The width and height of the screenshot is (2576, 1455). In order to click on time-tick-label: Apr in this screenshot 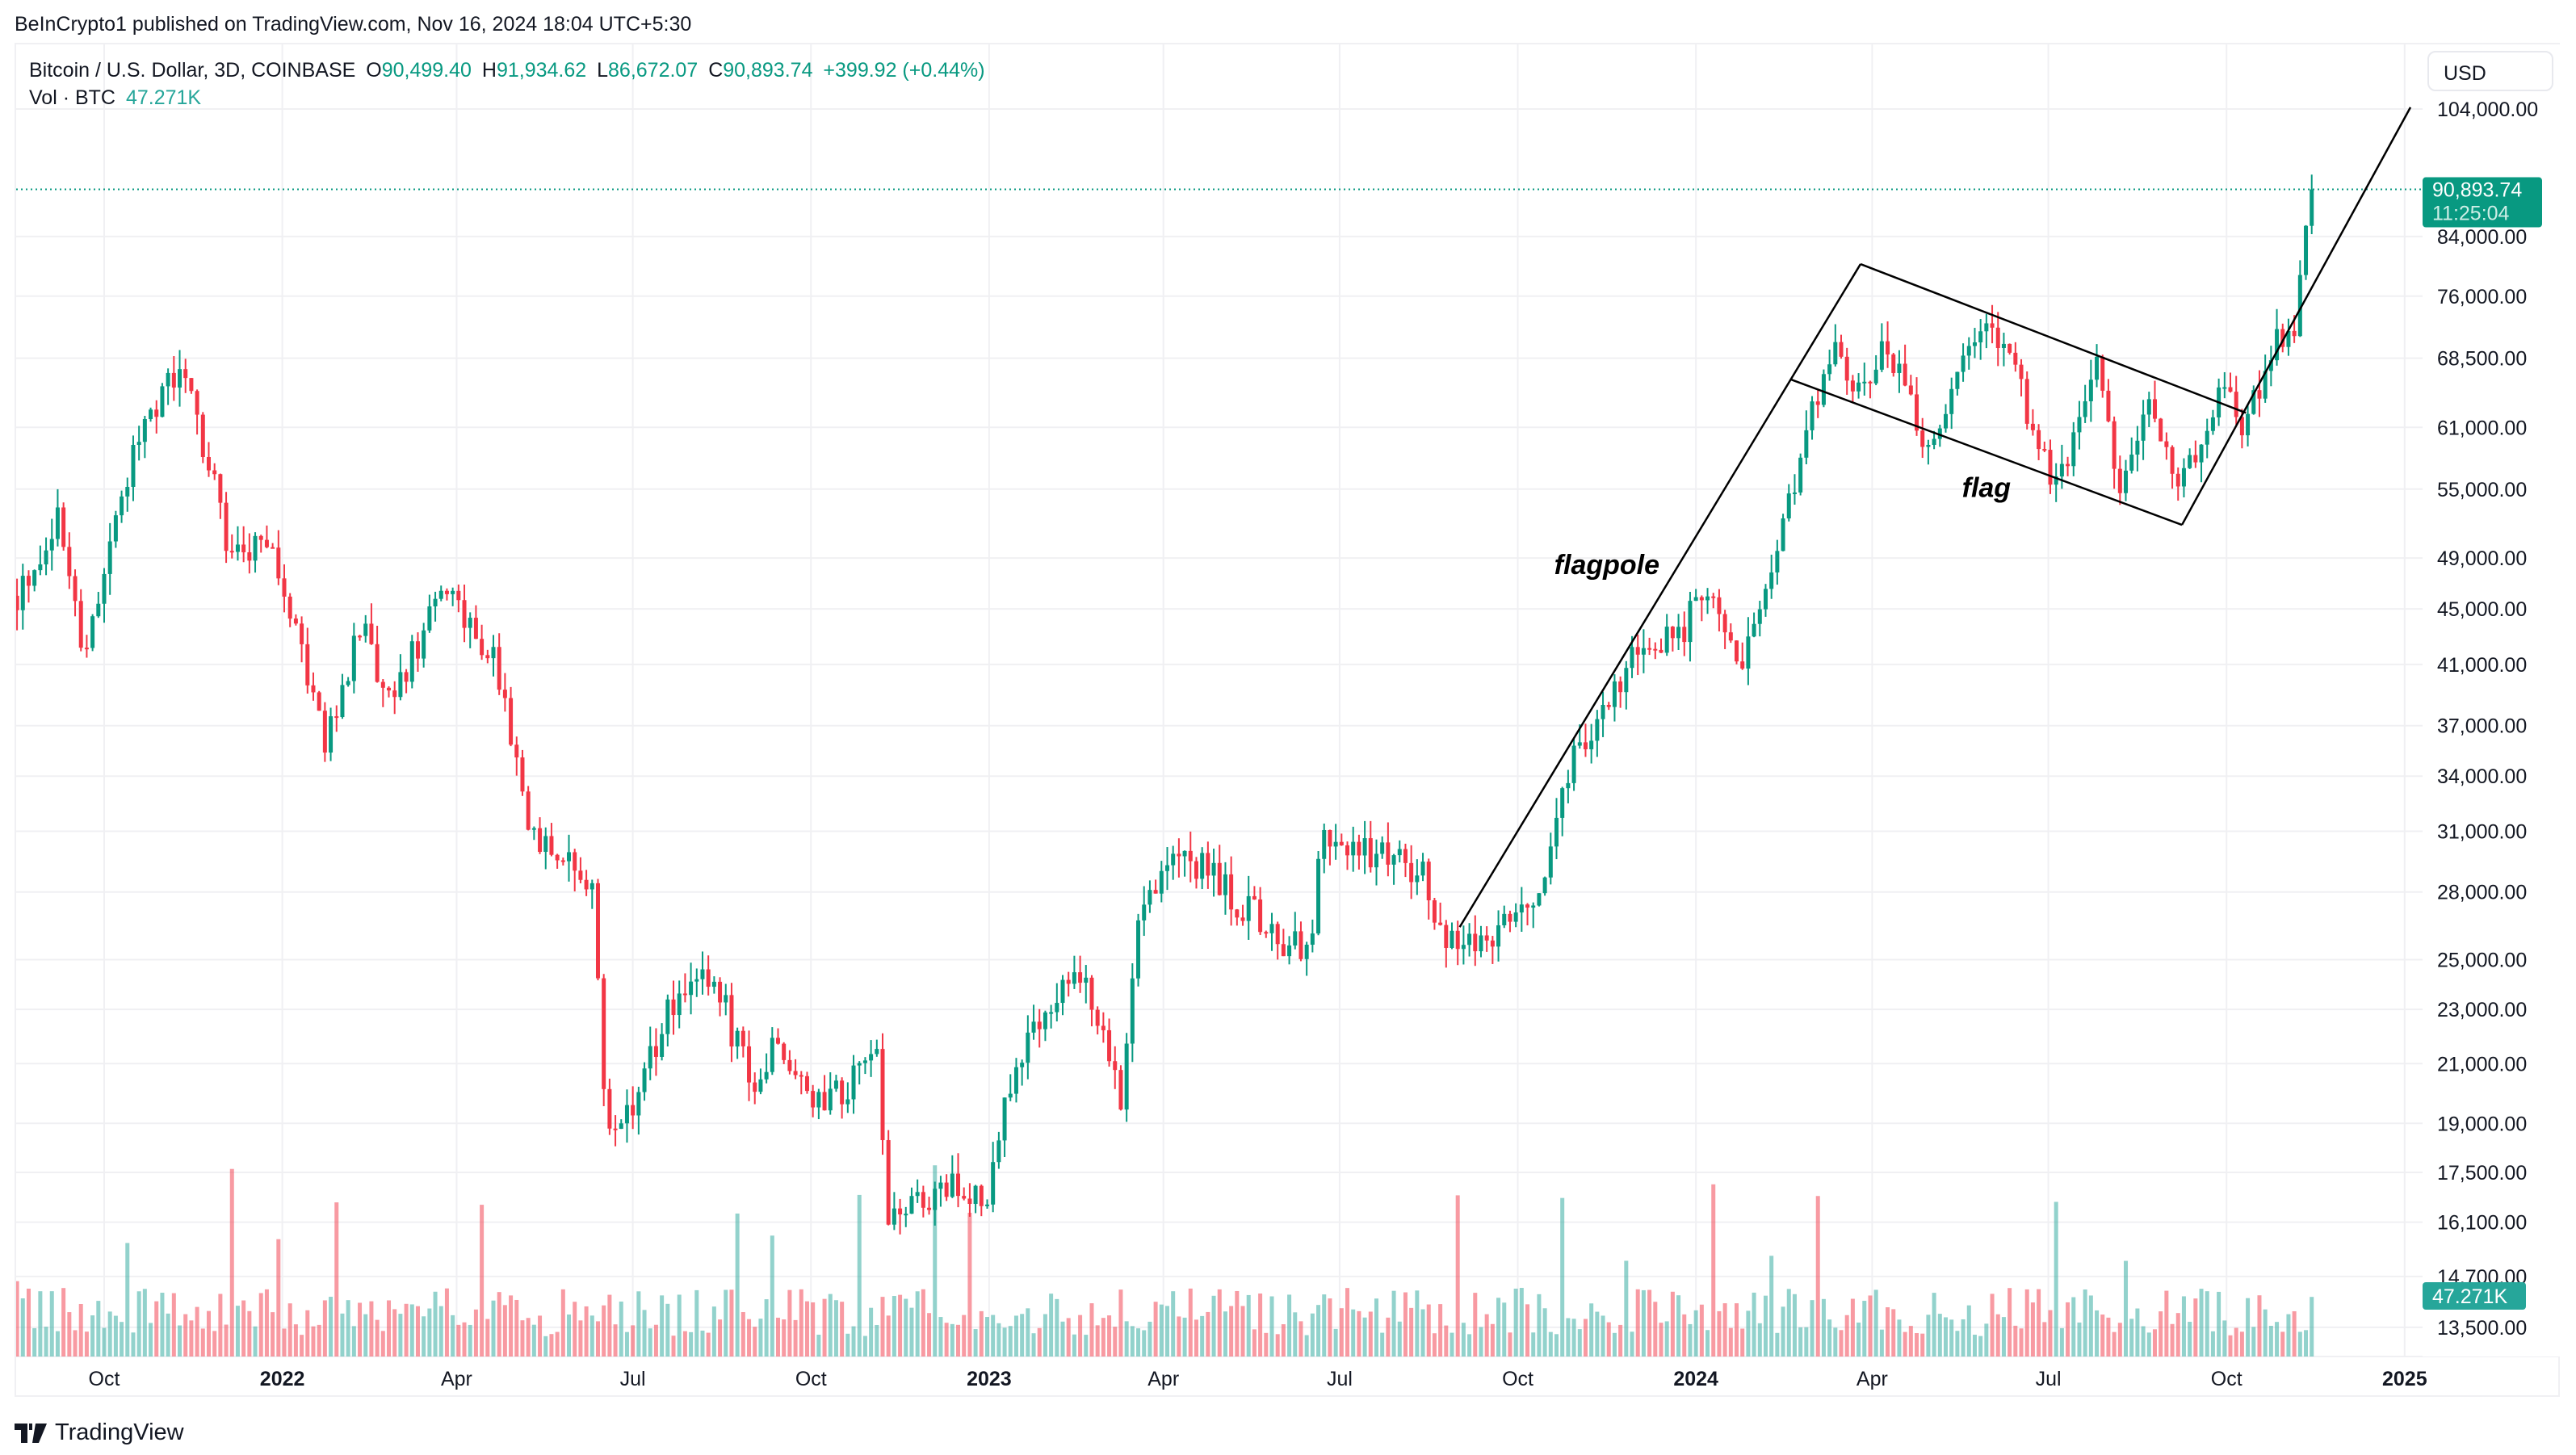, I will do `click(1163, 1379)`.